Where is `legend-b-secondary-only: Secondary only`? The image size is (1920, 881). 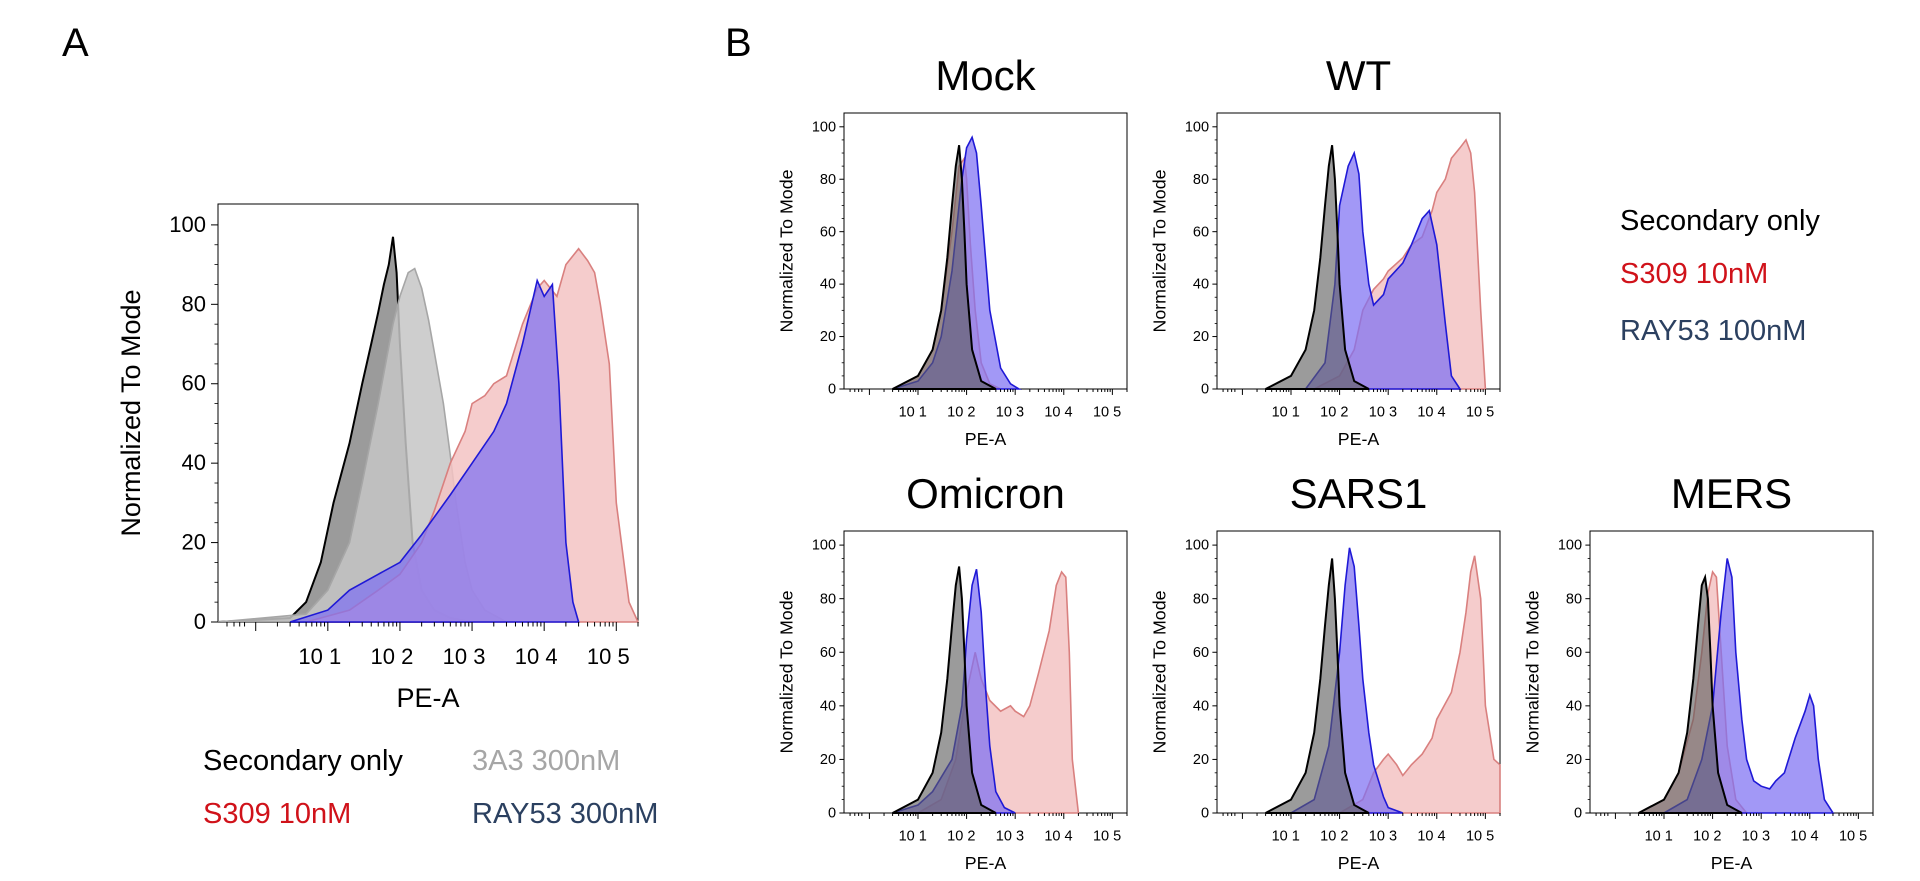
legend-b-secondary-only: Secondary only is located at coordinates (1720, 221).